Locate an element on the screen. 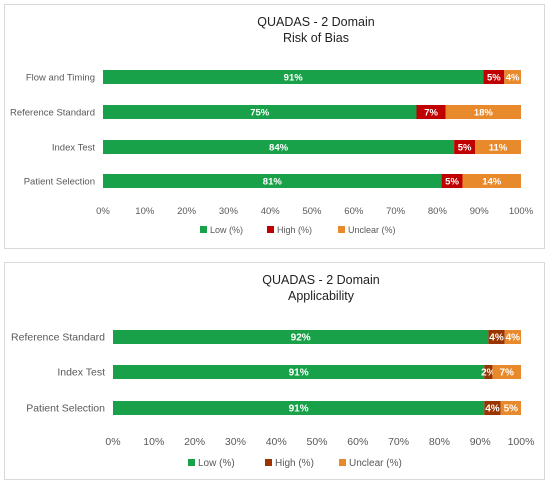 The image size is (550, 485). data-label: 11% is located at coordinates (498, 148).